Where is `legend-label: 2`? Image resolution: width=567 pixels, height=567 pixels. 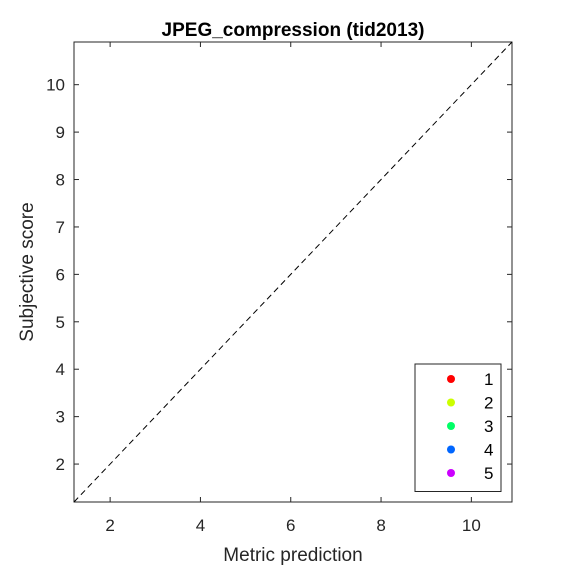 legend-label: 2 is located at coordinates (488, 403).